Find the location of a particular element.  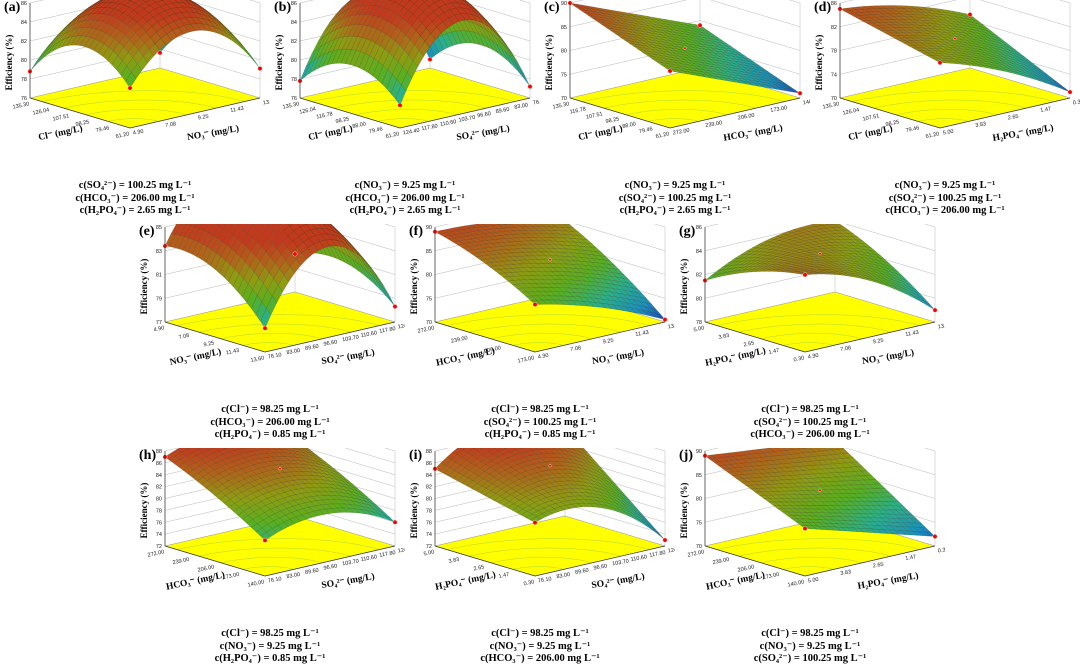

condition-line: c(H₂PO₄⁻) = 2.65 mg L⁻¹ is located at coordinates (405, 210).